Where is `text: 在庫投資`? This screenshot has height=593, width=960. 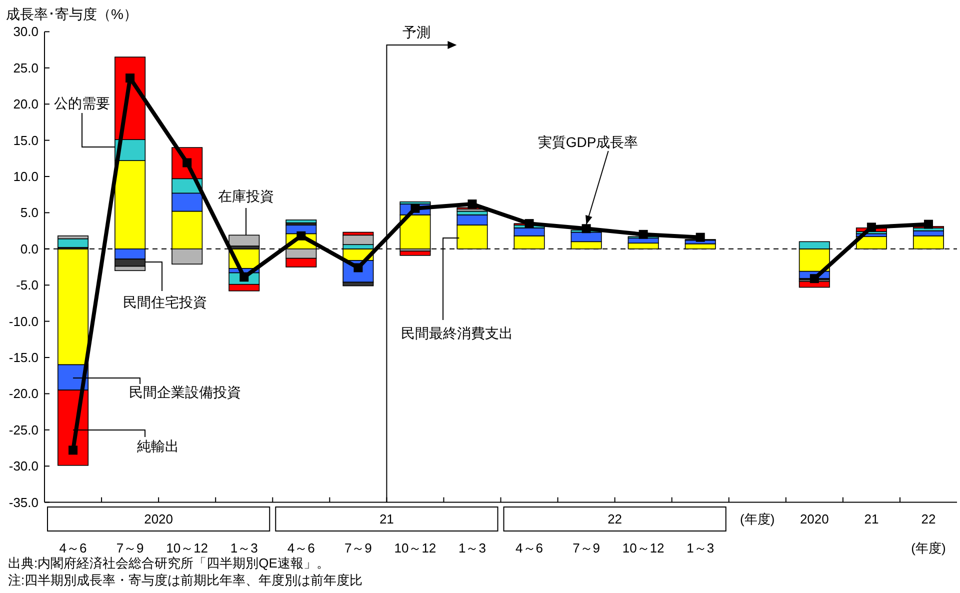
text: 在庫投資 is located at coordinates (246, 196).